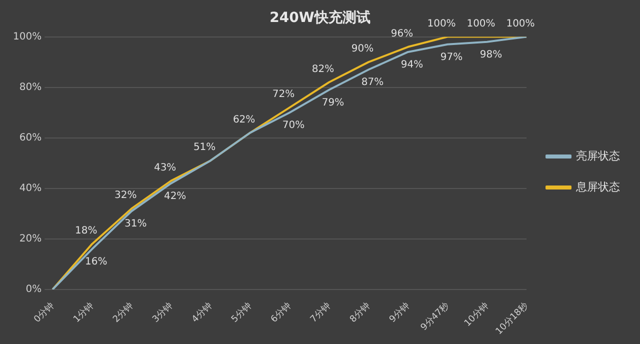  Describe the element at coordinates (44, 312) in the screenshot. I see `x-tick-label: 0分钟` at that location.